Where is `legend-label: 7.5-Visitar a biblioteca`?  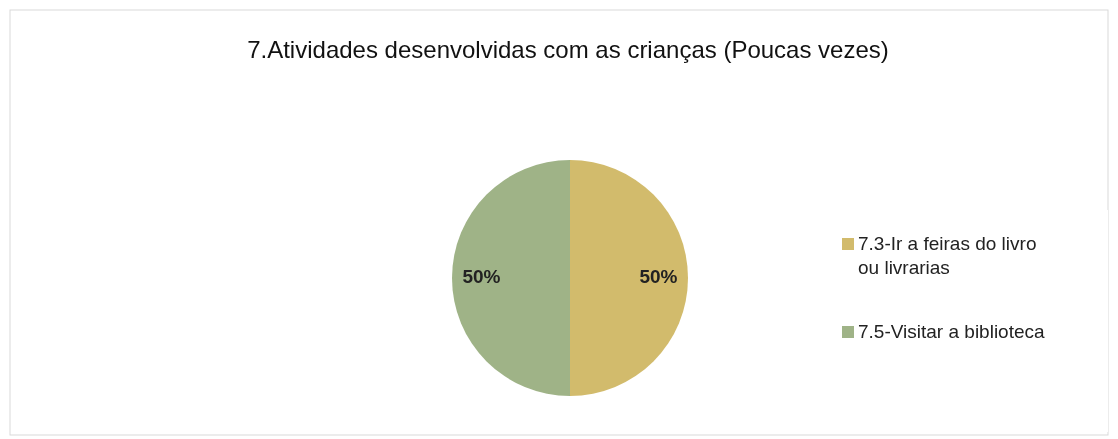
legend-label: 7.5-Visitar a biblioteca is located at coordinates (952, 331).